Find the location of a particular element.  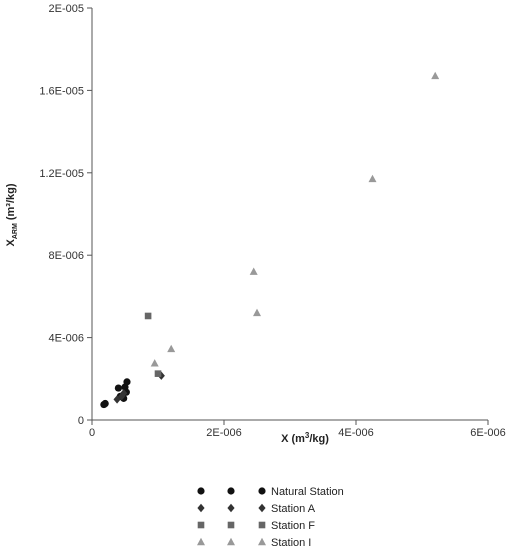

y-tick-label: 0 is located at coordinates (81, 421).